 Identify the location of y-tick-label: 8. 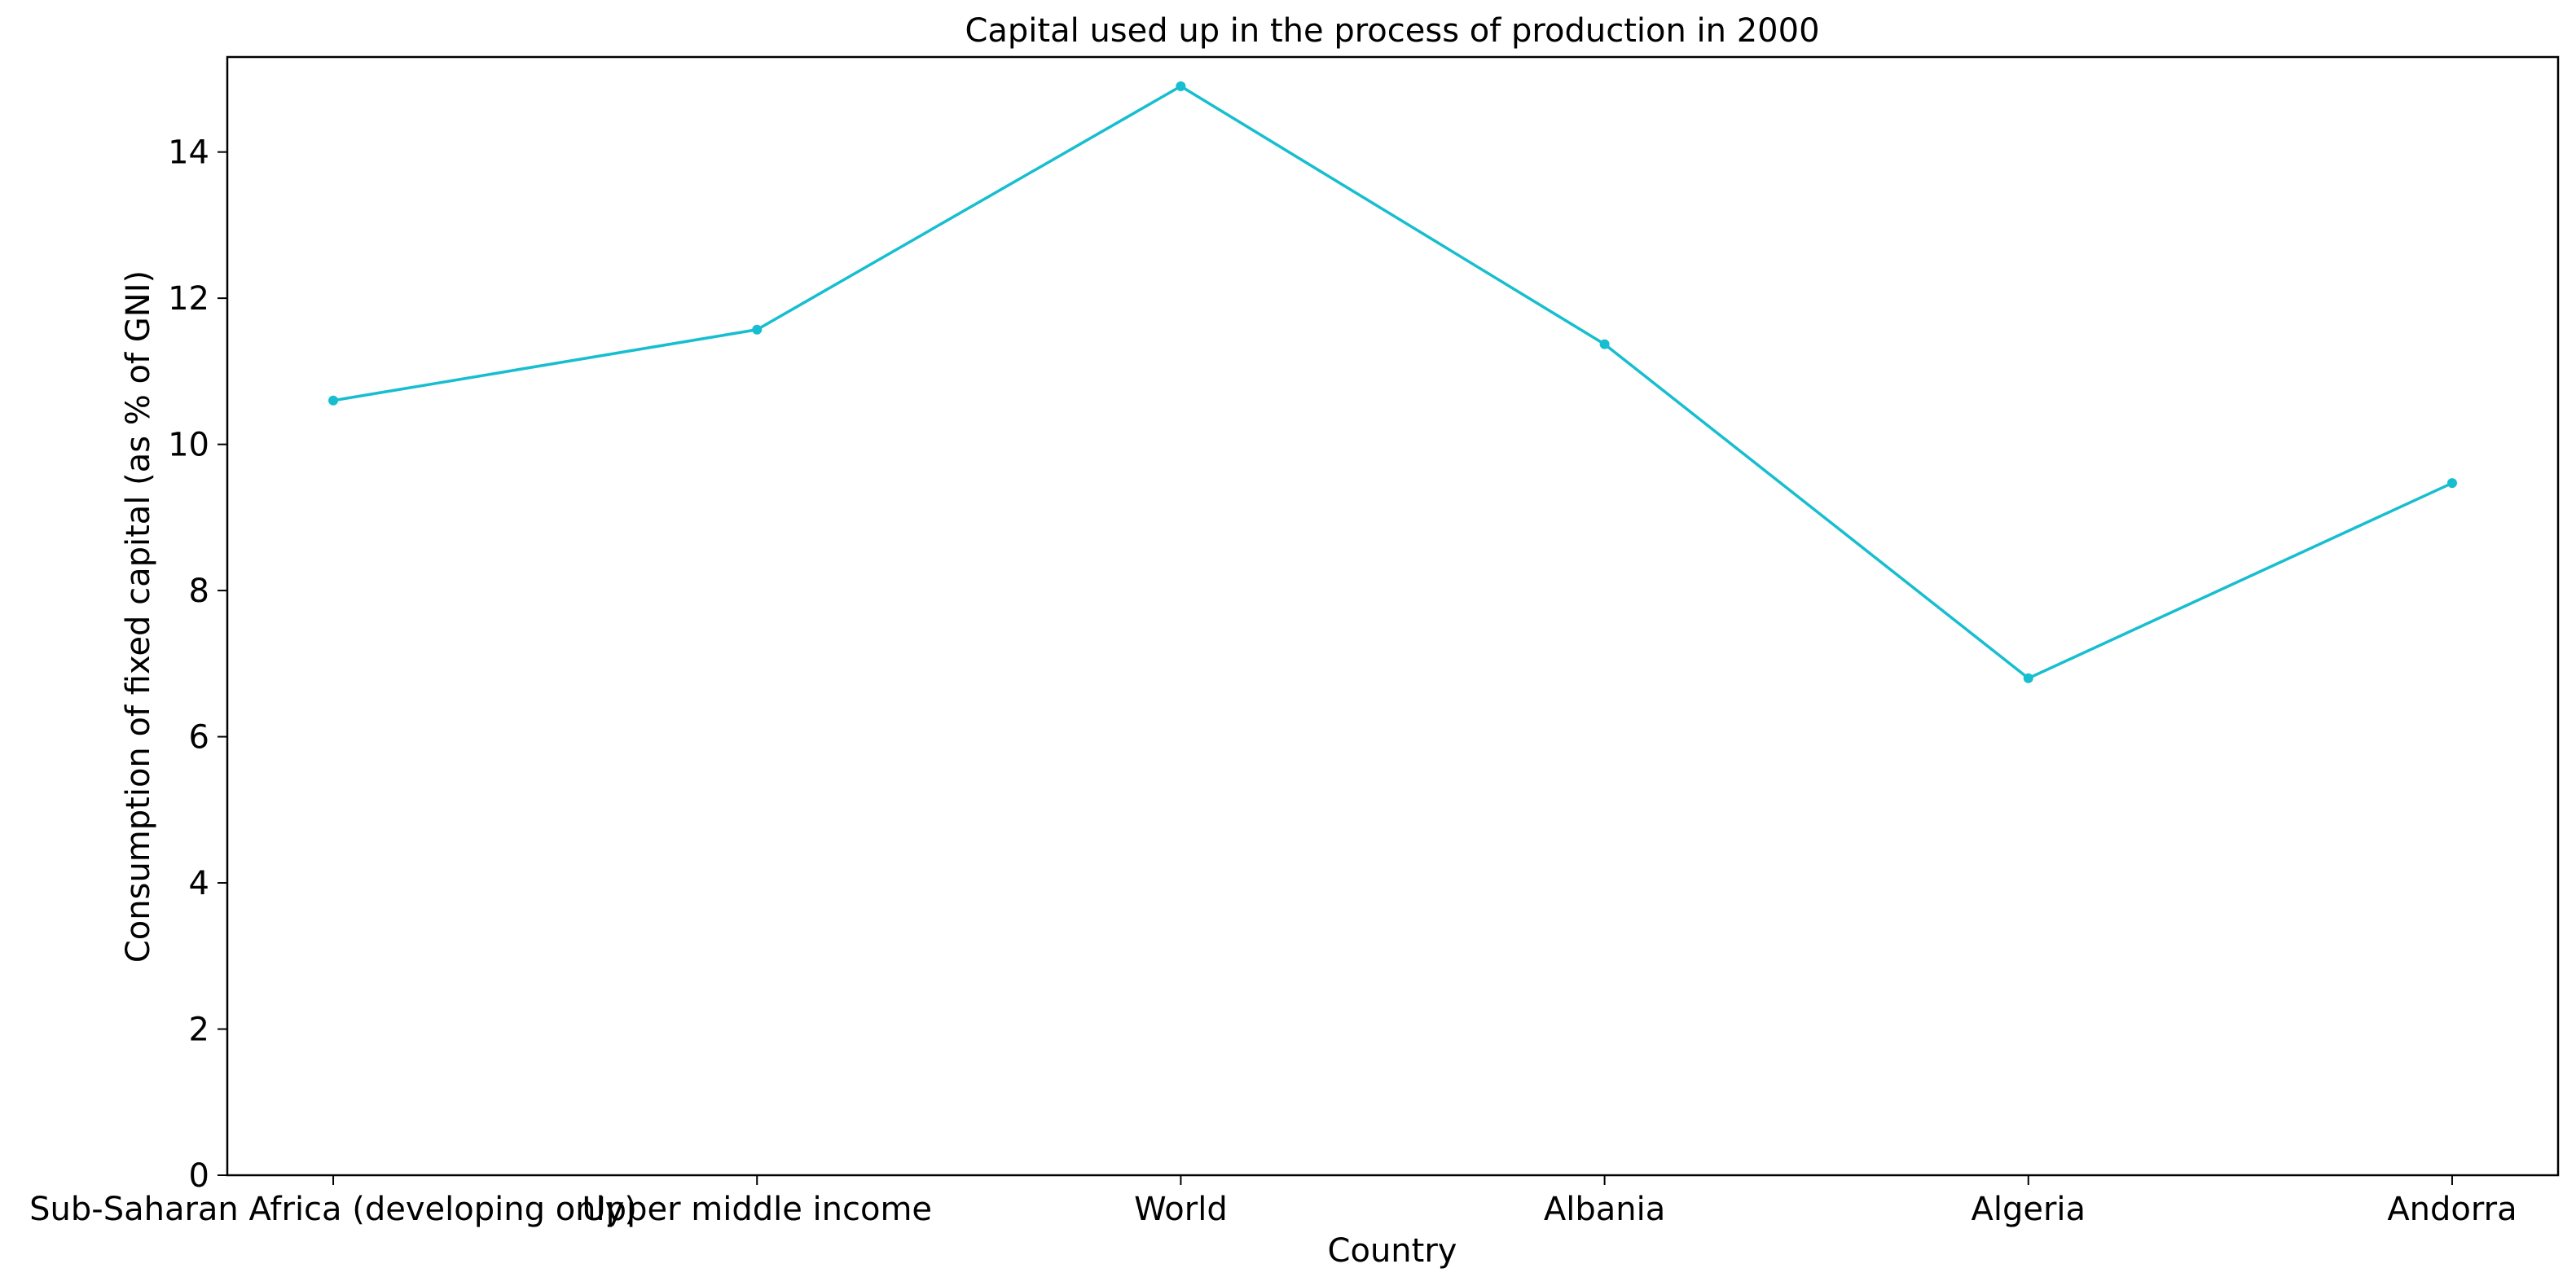
(199, 591).